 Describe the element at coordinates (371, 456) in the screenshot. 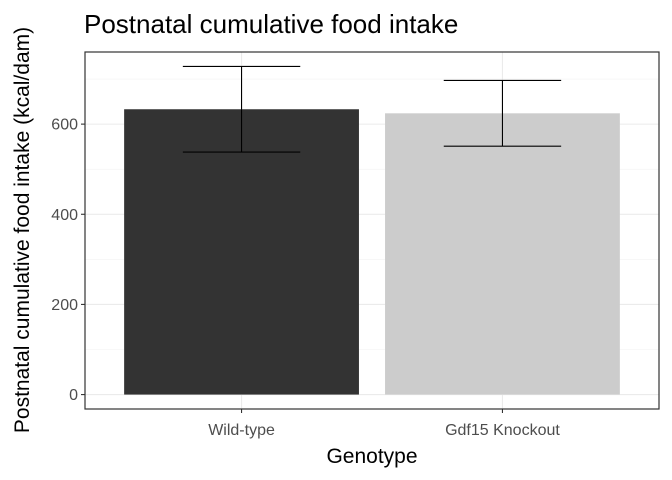

I see `x-axis-title: Genotype` at that location.